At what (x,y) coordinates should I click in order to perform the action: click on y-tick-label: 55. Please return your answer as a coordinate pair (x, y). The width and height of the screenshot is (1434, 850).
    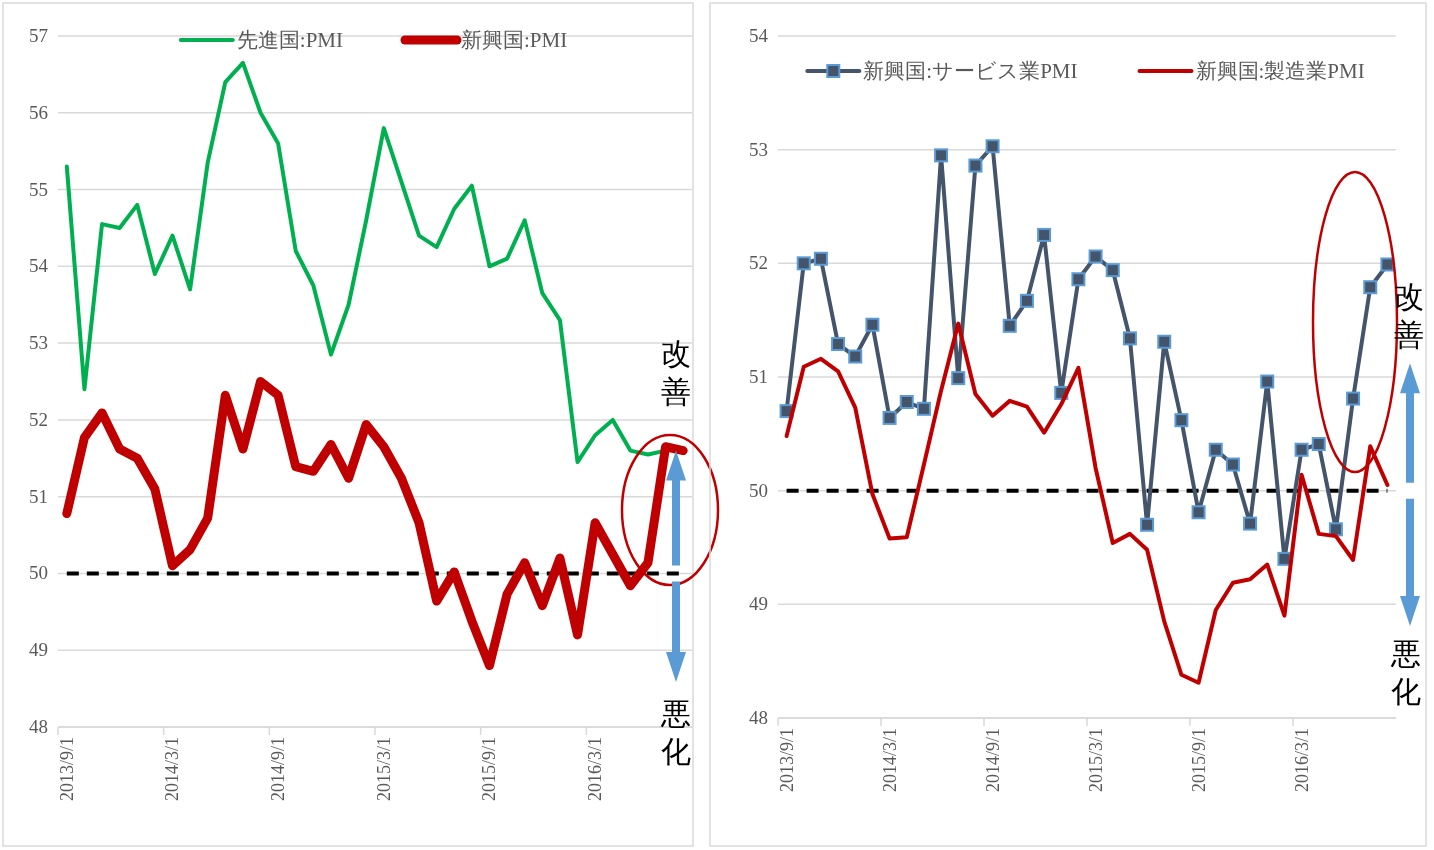
    Looking at the image, I should click on (38, 189).